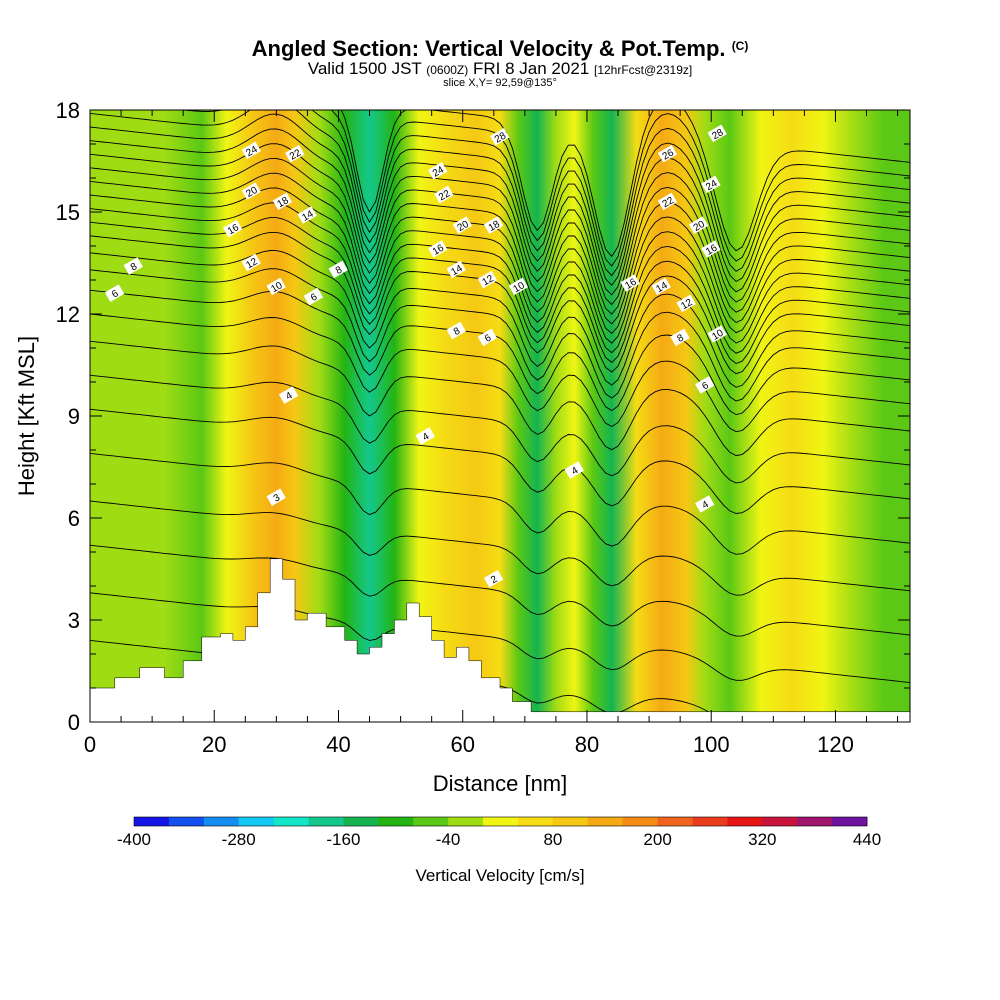  I want to click on contour-label-text: 28, so click(501, 137).